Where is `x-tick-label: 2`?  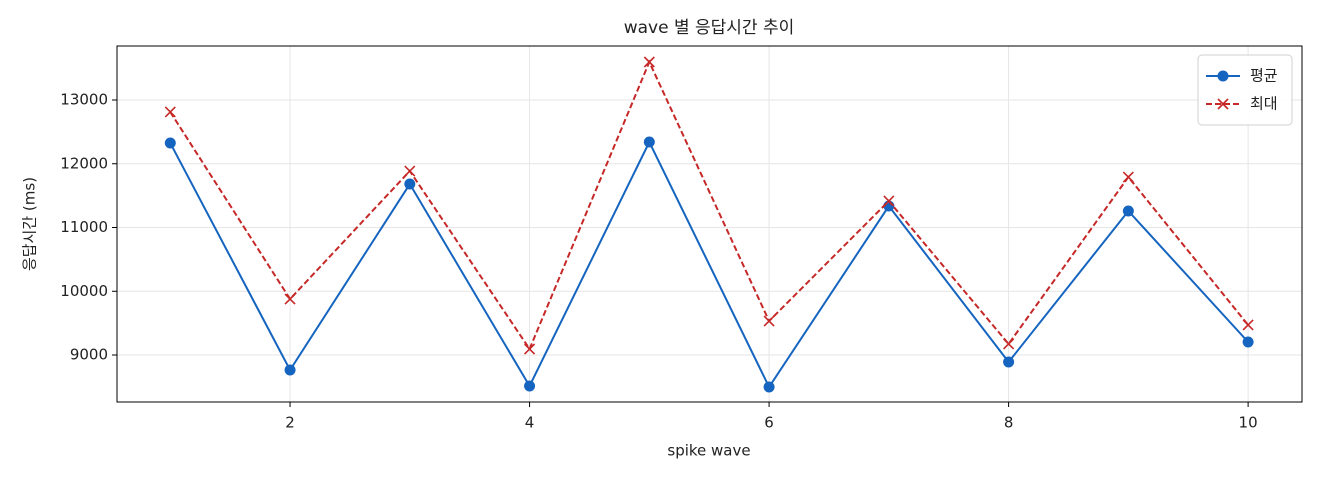 x-tick-label: 2 is located at coordinates (290, 423).